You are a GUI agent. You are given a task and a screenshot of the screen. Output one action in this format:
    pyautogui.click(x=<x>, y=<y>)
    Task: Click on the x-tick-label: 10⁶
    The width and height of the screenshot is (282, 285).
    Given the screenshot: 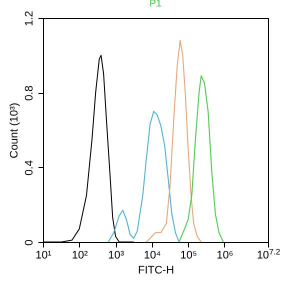 What is the action you would take?
    pyautogui.click(x=225, y=256)
    